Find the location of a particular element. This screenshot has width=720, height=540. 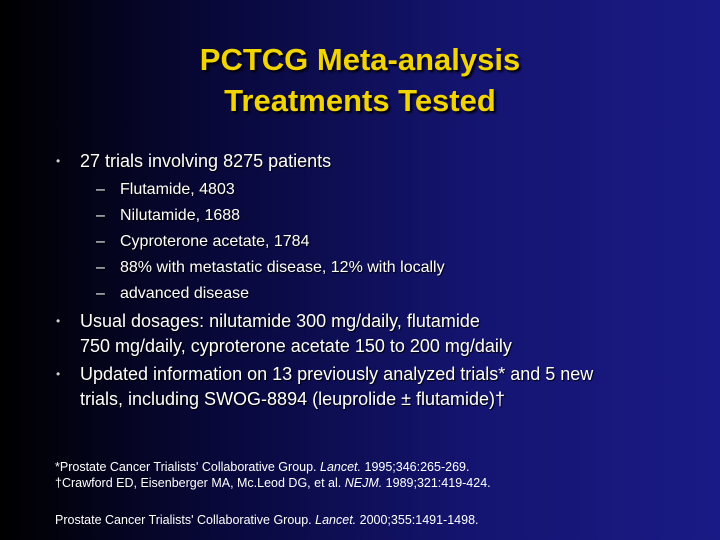

sub-item: advanced disease is located at coordinates (172, 294).